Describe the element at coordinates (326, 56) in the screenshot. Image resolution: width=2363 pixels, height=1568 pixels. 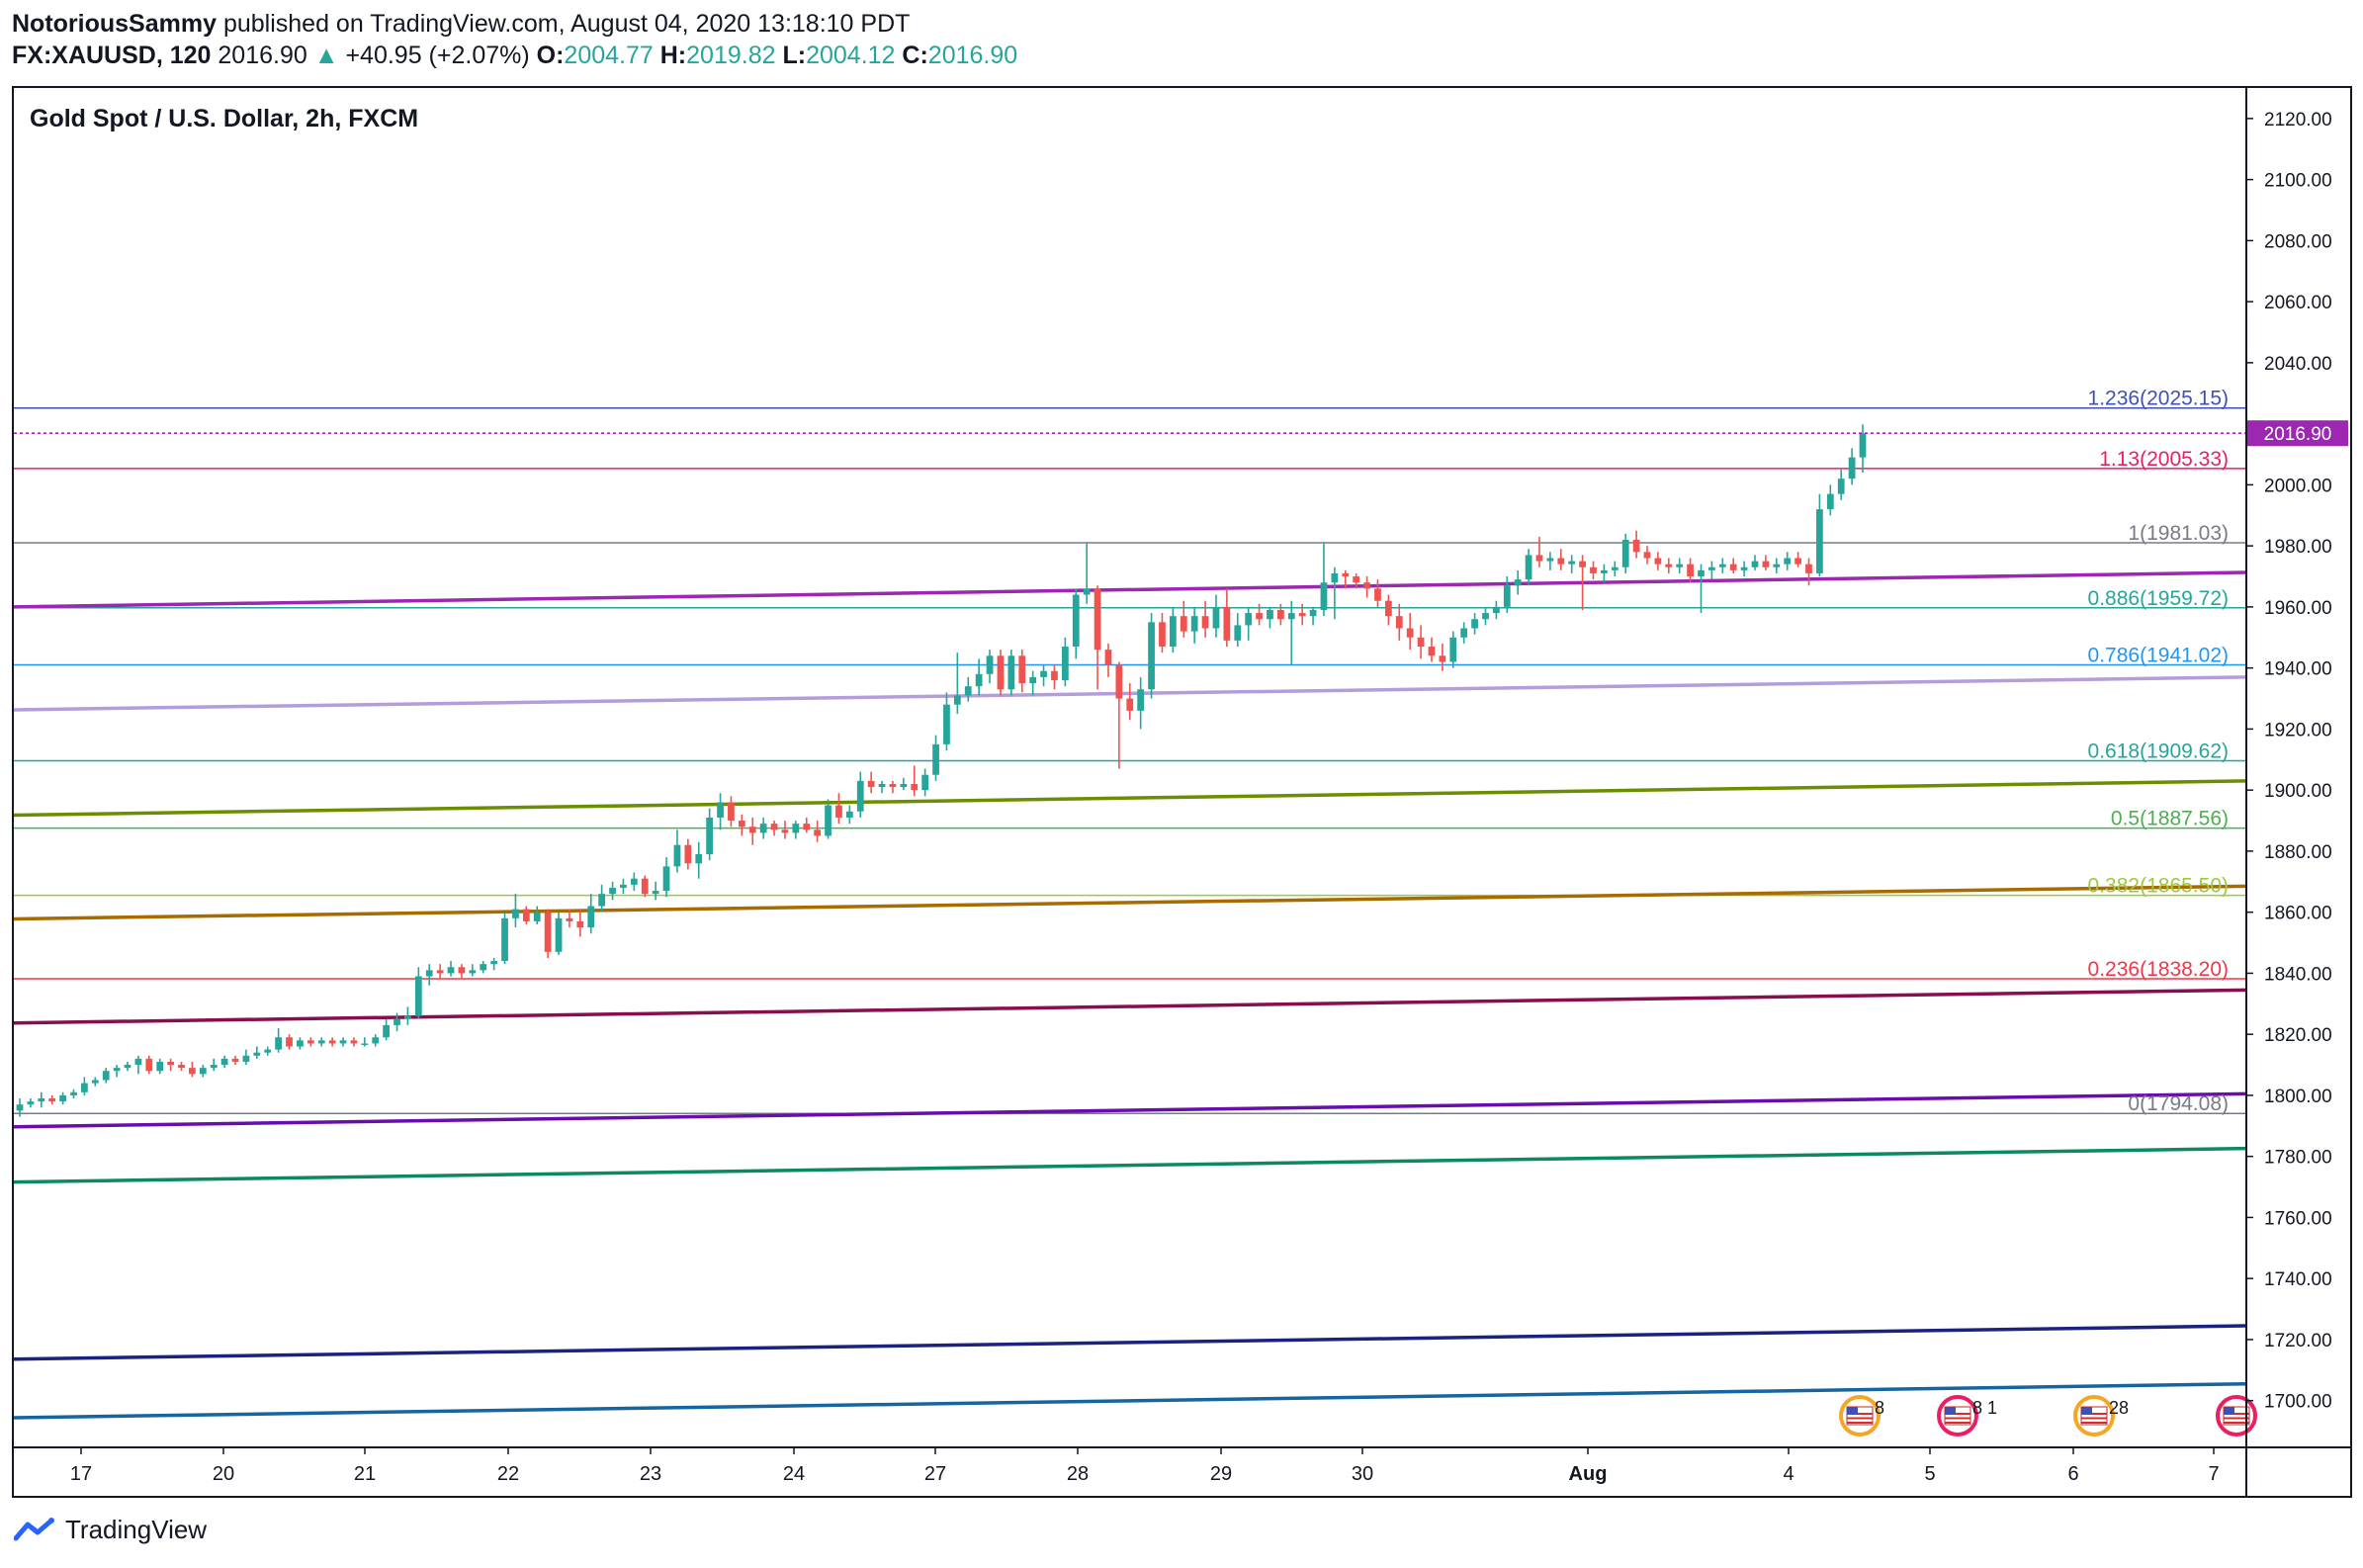
I see `change-up-icon: ▲` at that location.